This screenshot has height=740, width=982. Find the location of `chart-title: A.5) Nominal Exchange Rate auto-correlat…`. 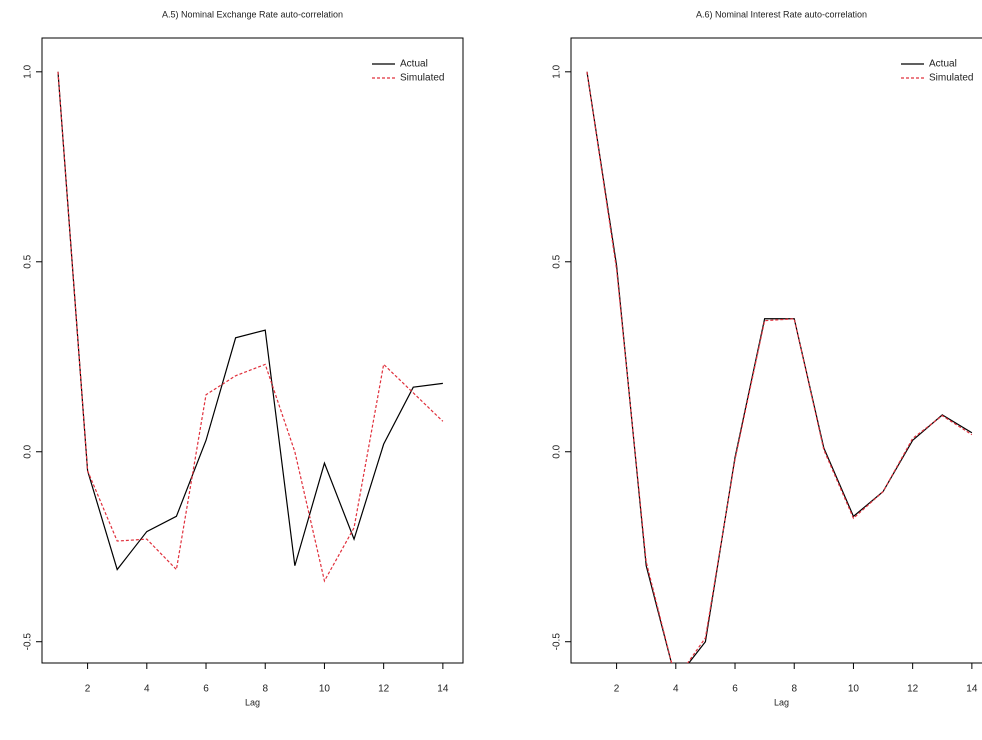

chart-title: A.5) Nominal Exchange Rate auto-correlat… is located at coordinates (252, 14).